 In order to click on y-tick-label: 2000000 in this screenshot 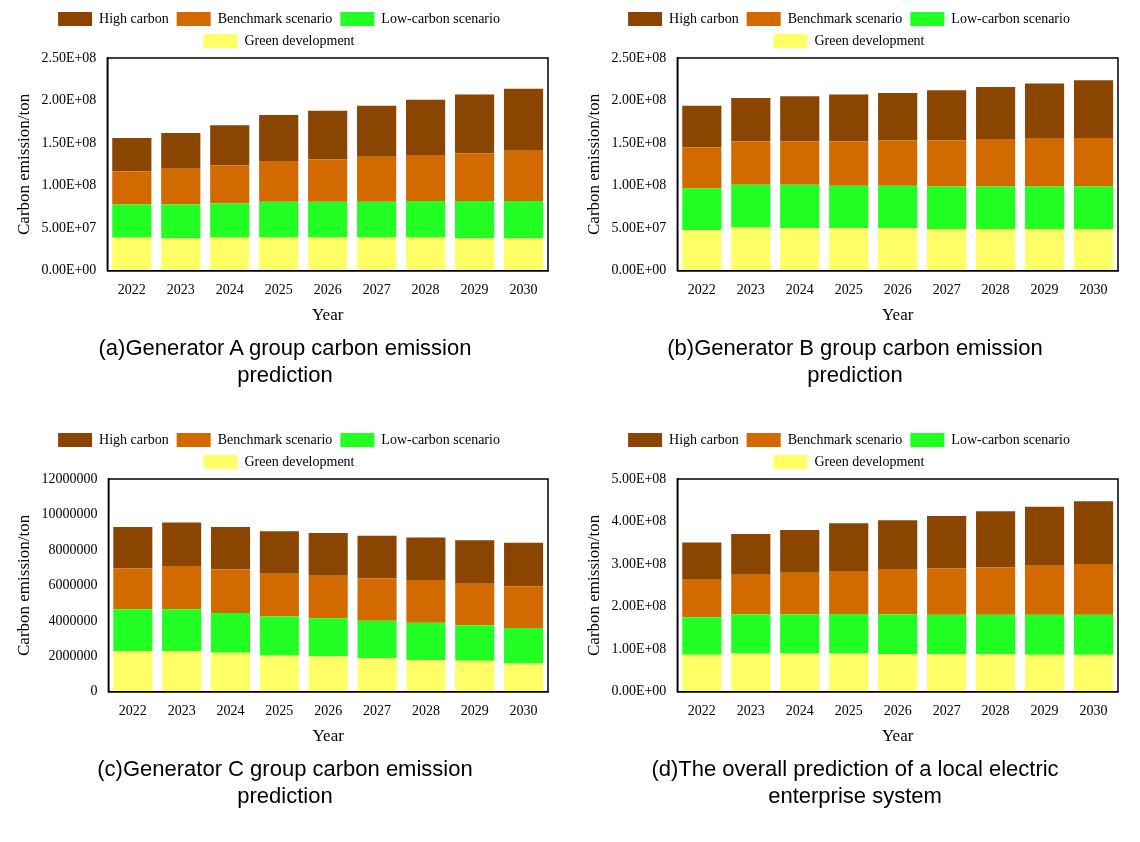, I will do `click(73, 656)`.